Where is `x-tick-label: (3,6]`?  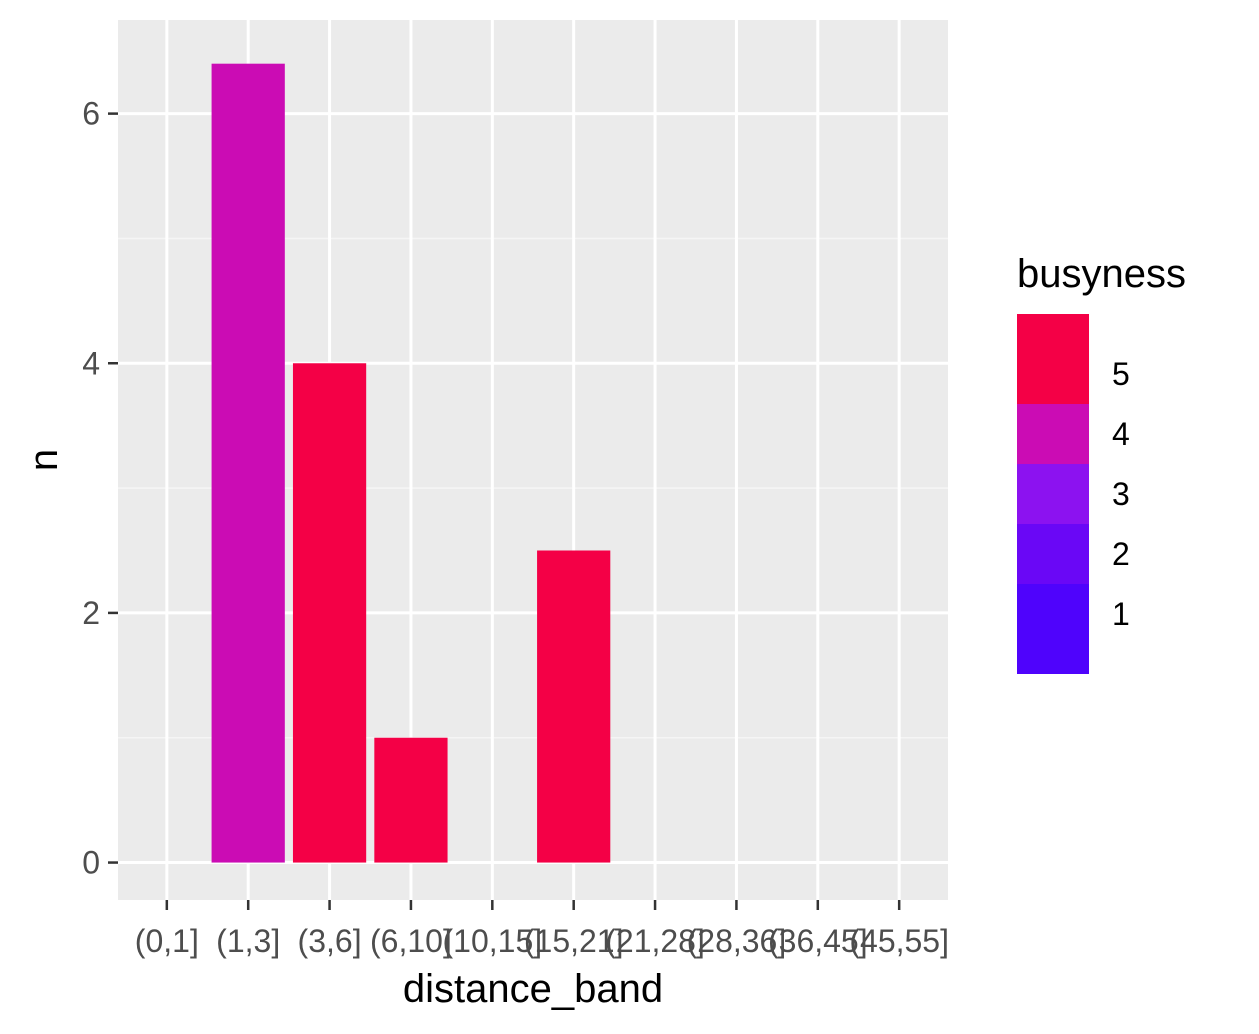
x-tick-label: (3,6] is located at coordinates (330, 941).